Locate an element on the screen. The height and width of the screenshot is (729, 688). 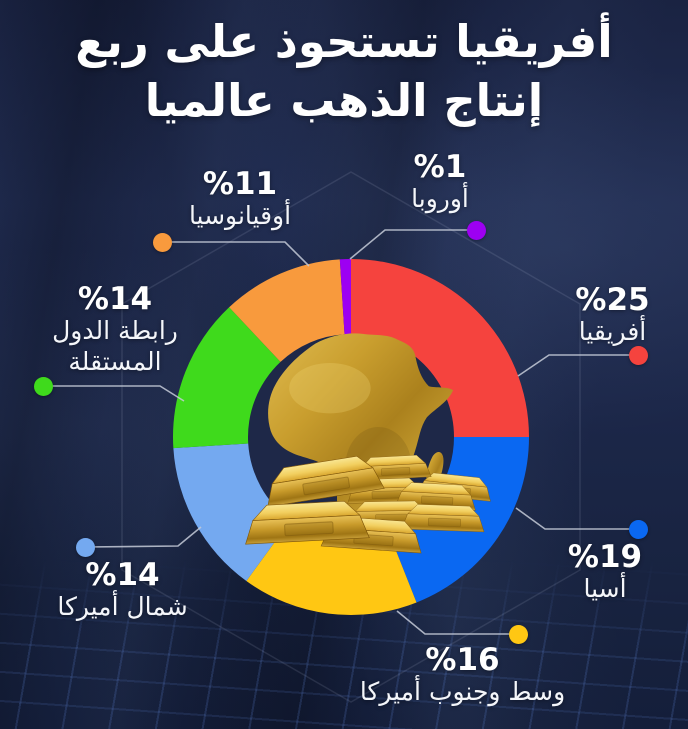
donut-slice-oceania is located at coordinates (287, 310).